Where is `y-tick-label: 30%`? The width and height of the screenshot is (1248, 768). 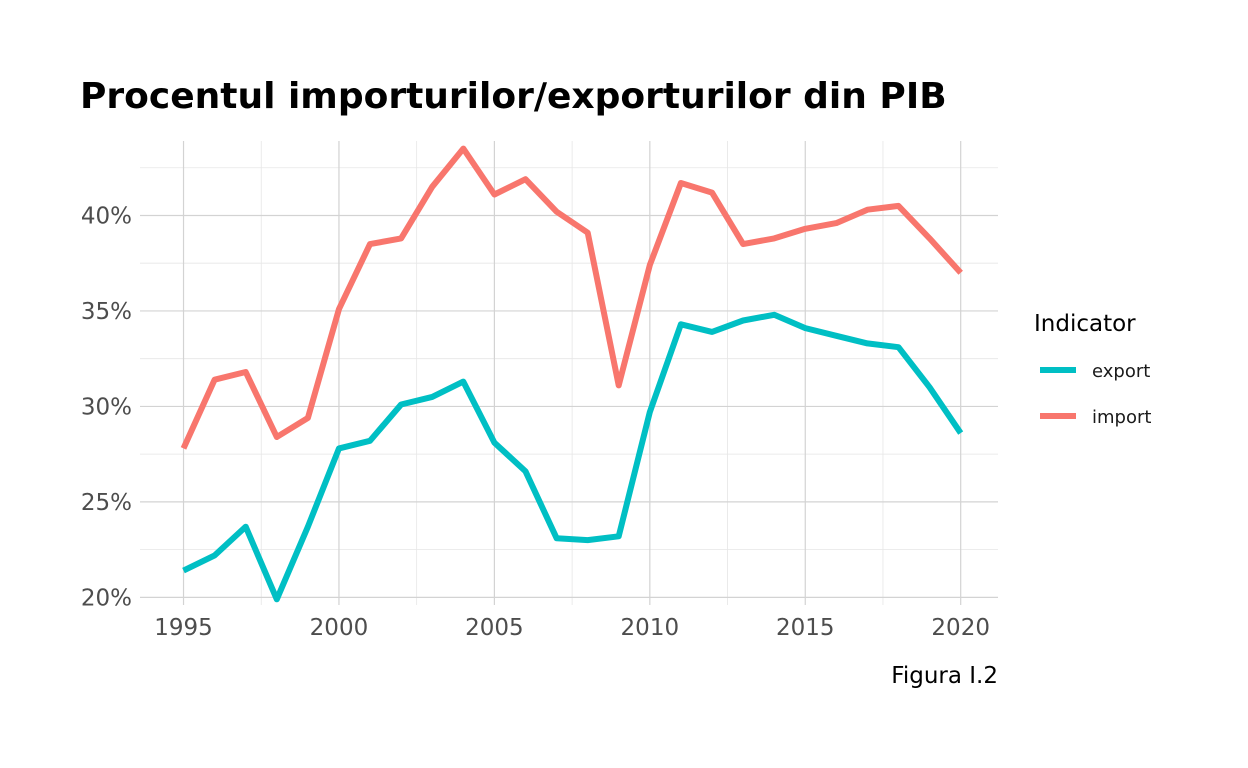 y-tick-label: 30% is located at coordinates (106, 407).